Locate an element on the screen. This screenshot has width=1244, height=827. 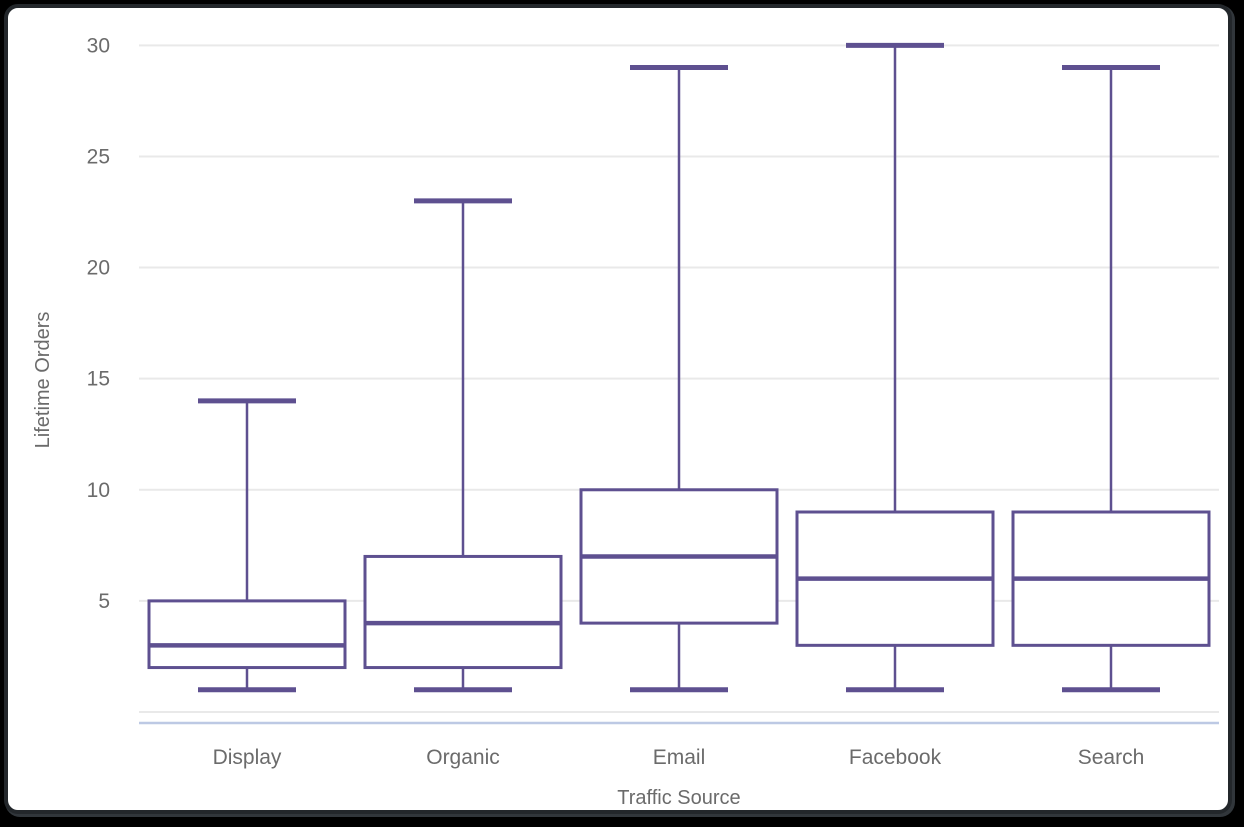
x-category-label: Search is located at coordinates (1111, 757).